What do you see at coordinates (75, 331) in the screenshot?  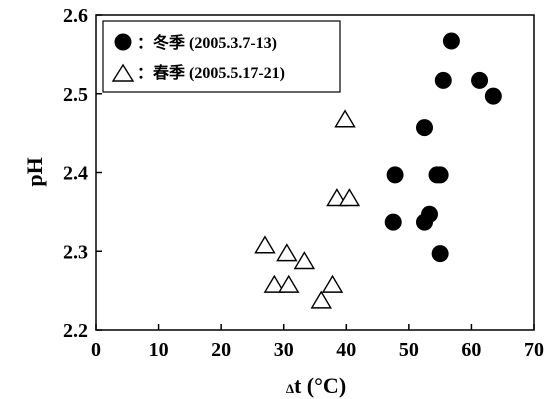 I see `y-tick-label: 2.2` at bounding box center [75, 331].